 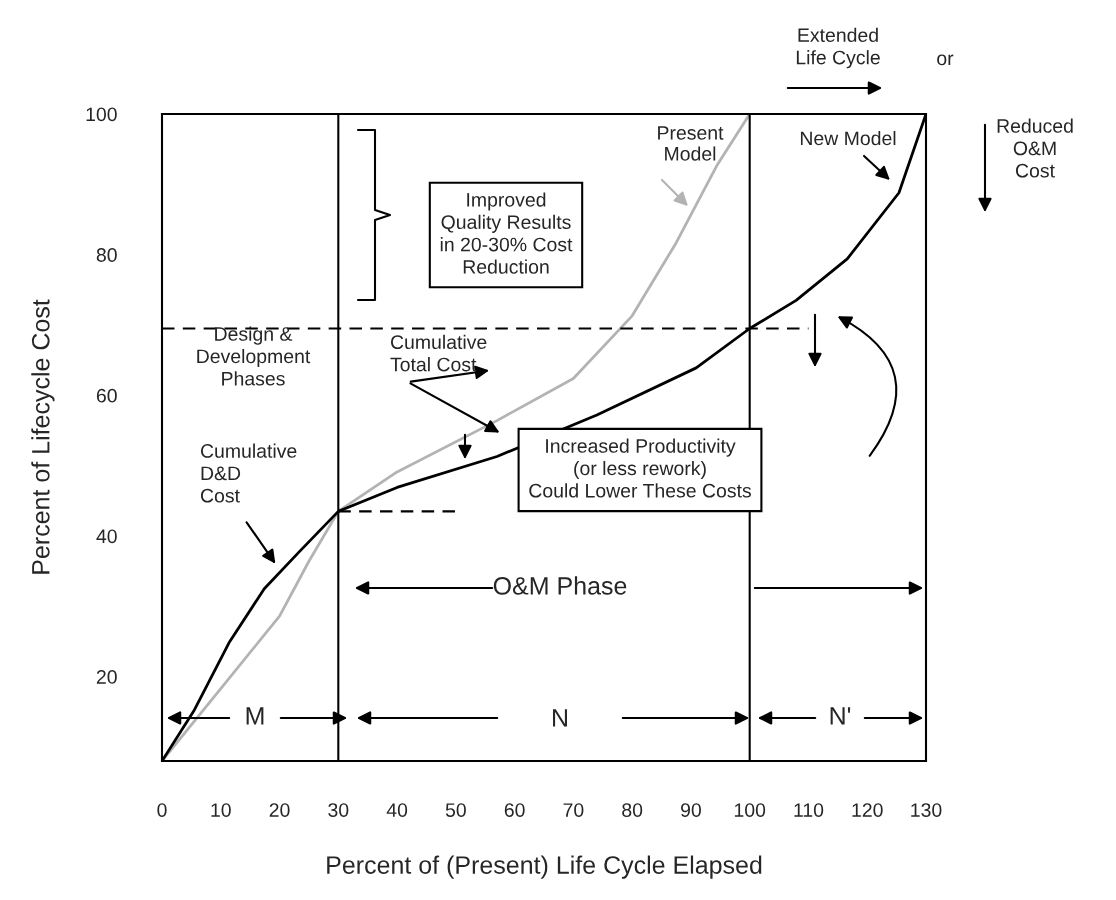 I want to click on text: Reduced O&M Cost, so click(x=1035, y=148).